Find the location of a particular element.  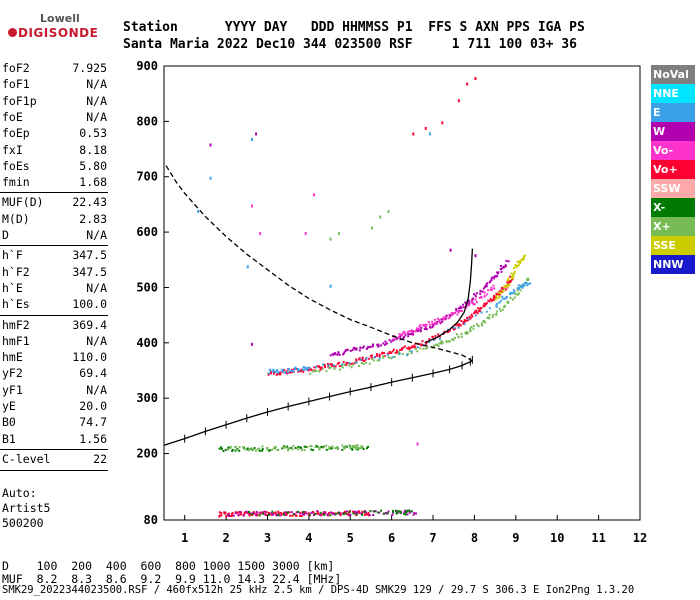

x-tick-label: 12 is located at coordinates (640, 538).